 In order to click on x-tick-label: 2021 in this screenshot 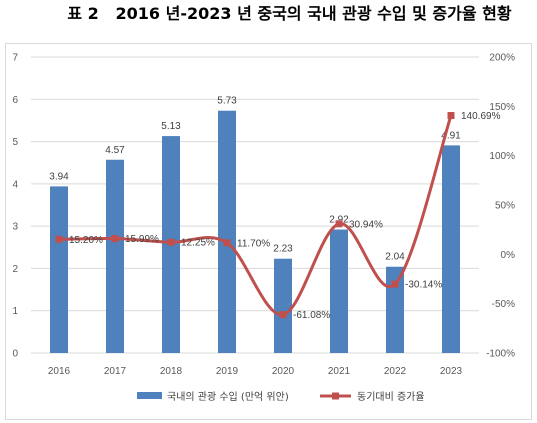, I will do `click(339, 371)`.